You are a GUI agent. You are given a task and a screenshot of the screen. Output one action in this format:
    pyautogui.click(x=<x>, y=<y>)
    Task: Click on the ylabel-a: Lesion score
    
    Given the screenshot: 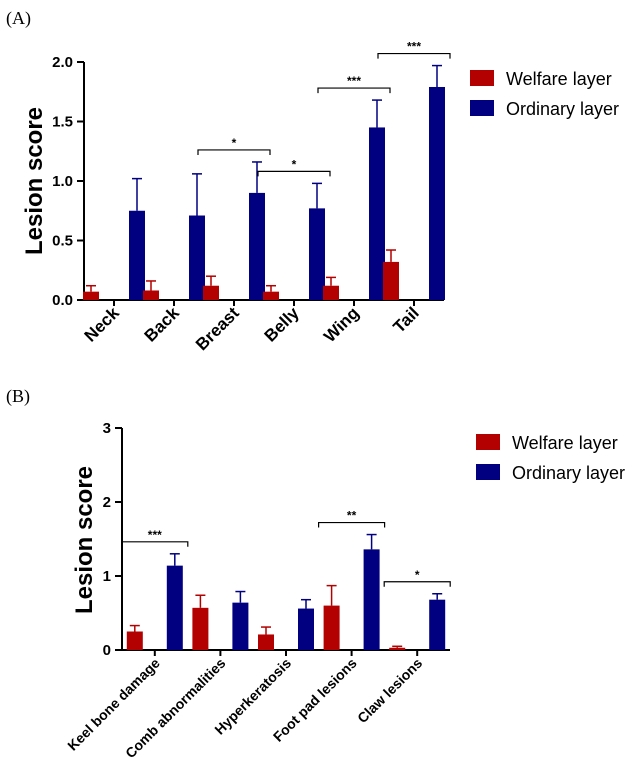 What is the action you would take?
    pyautogui.click(x=34, y=181)
    